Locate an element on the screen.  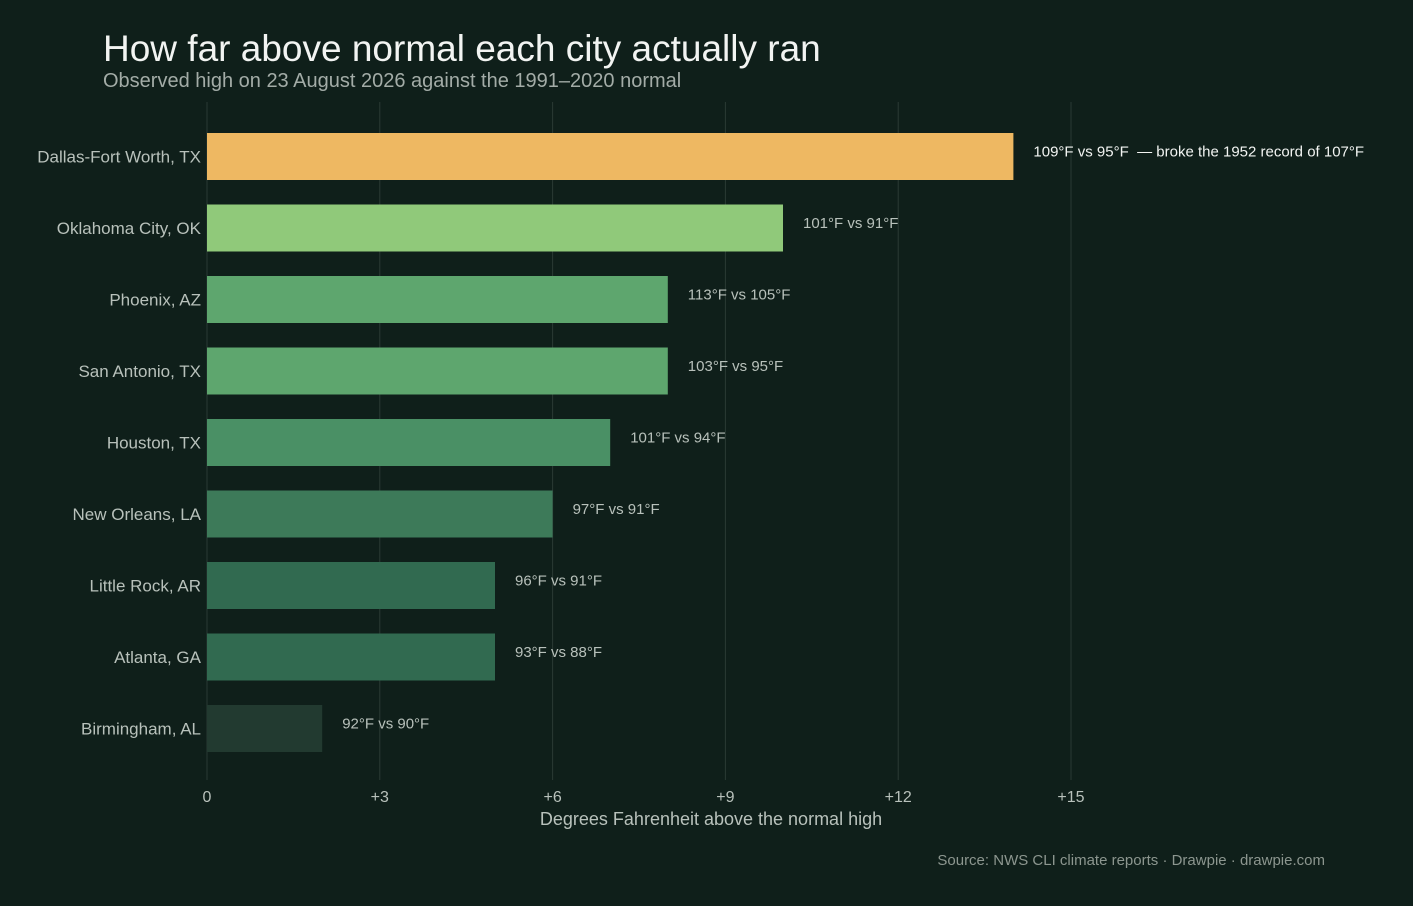
category-label: Atlanta, GA is located at coordinates (158, 657).